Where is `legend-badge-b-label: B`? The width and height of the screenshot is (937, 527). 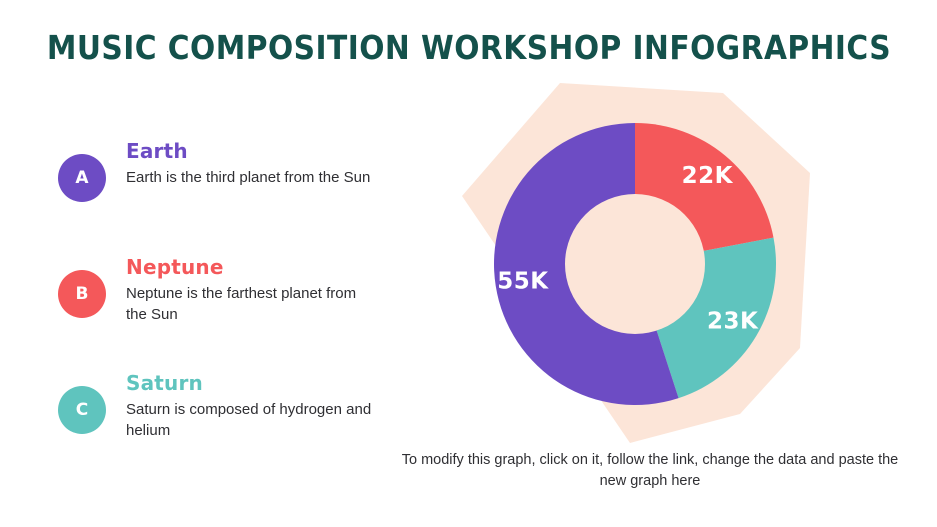
legend-badge-b-label: B is located at coordinates (82, 293).